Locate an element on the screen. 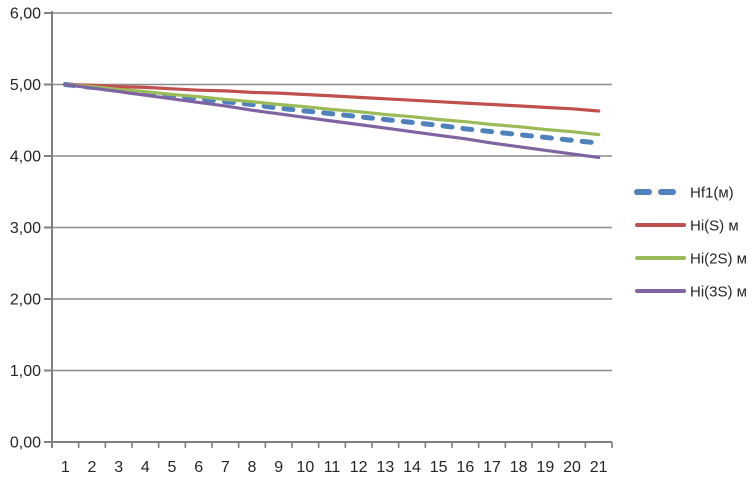  x-tick-label: 9 is located at coordinates (278, 467).